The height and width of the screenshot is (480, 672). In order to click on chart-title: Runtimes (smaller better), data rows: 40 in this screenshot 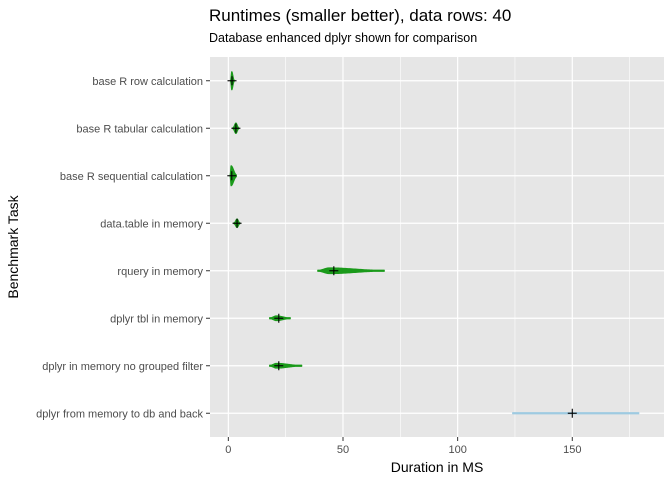, I will do `click(360, 15)`.